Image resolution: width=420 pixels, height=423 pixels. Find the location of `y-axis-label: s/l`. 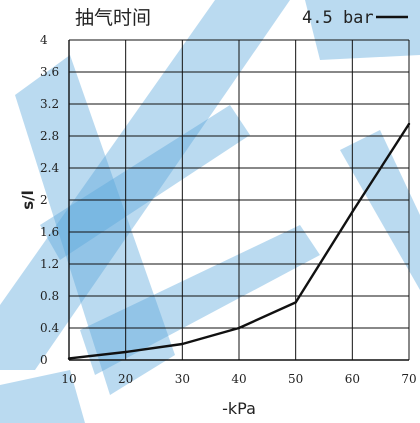

y-axis-label: s/l is located at coordinates (28, 200).